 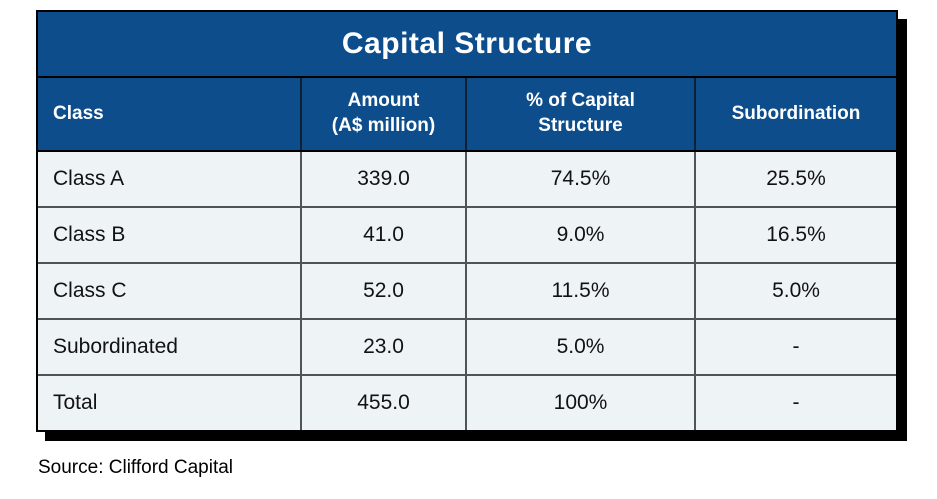 What do you see at coordinates (170, 291) in the screenshot?
I see `cell-class: Class C` at bounding box center [170, 291].